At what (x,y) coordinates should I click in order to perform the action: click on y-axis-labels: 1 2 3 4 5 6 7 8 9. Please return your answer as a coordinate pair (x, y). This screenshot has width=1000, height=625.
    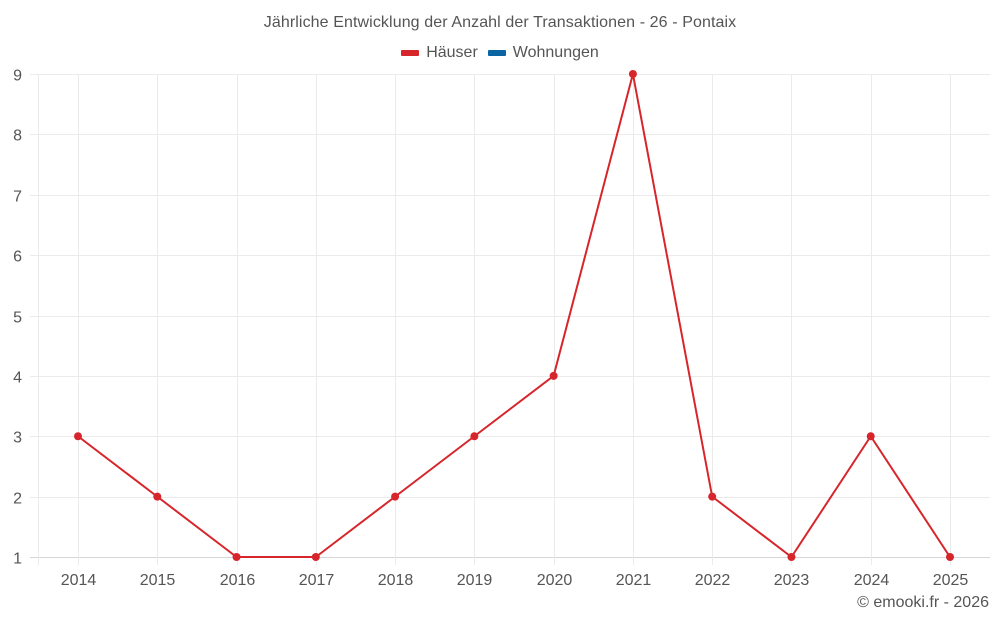
    Looking at the image, I should click on (17, 318).